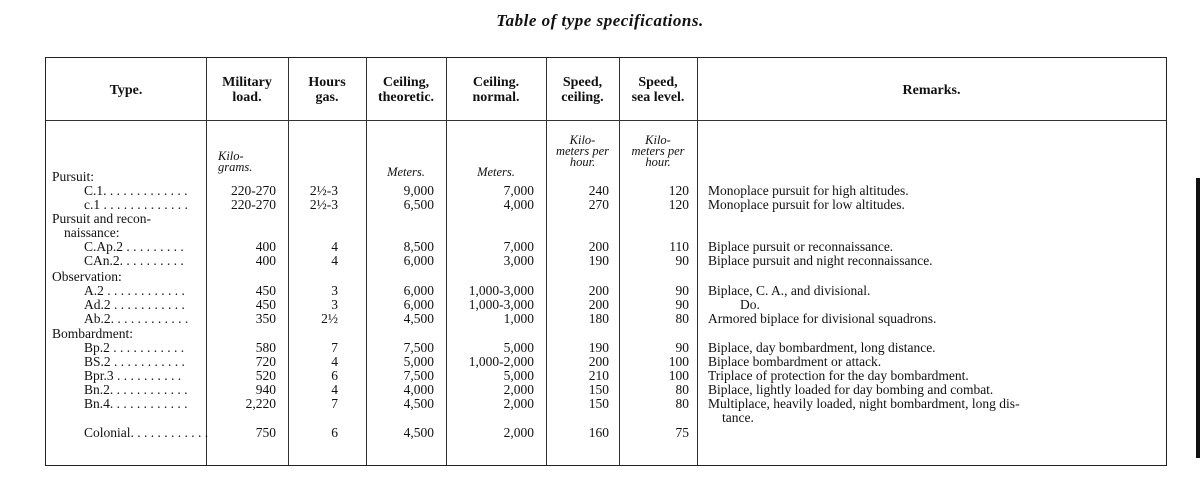 The image size is (1200, 487). Describe the element at coordinates (136, 204) in the screenshot. I see `type-cell: c.1 . . . . . . . . . . . . .` at that location.